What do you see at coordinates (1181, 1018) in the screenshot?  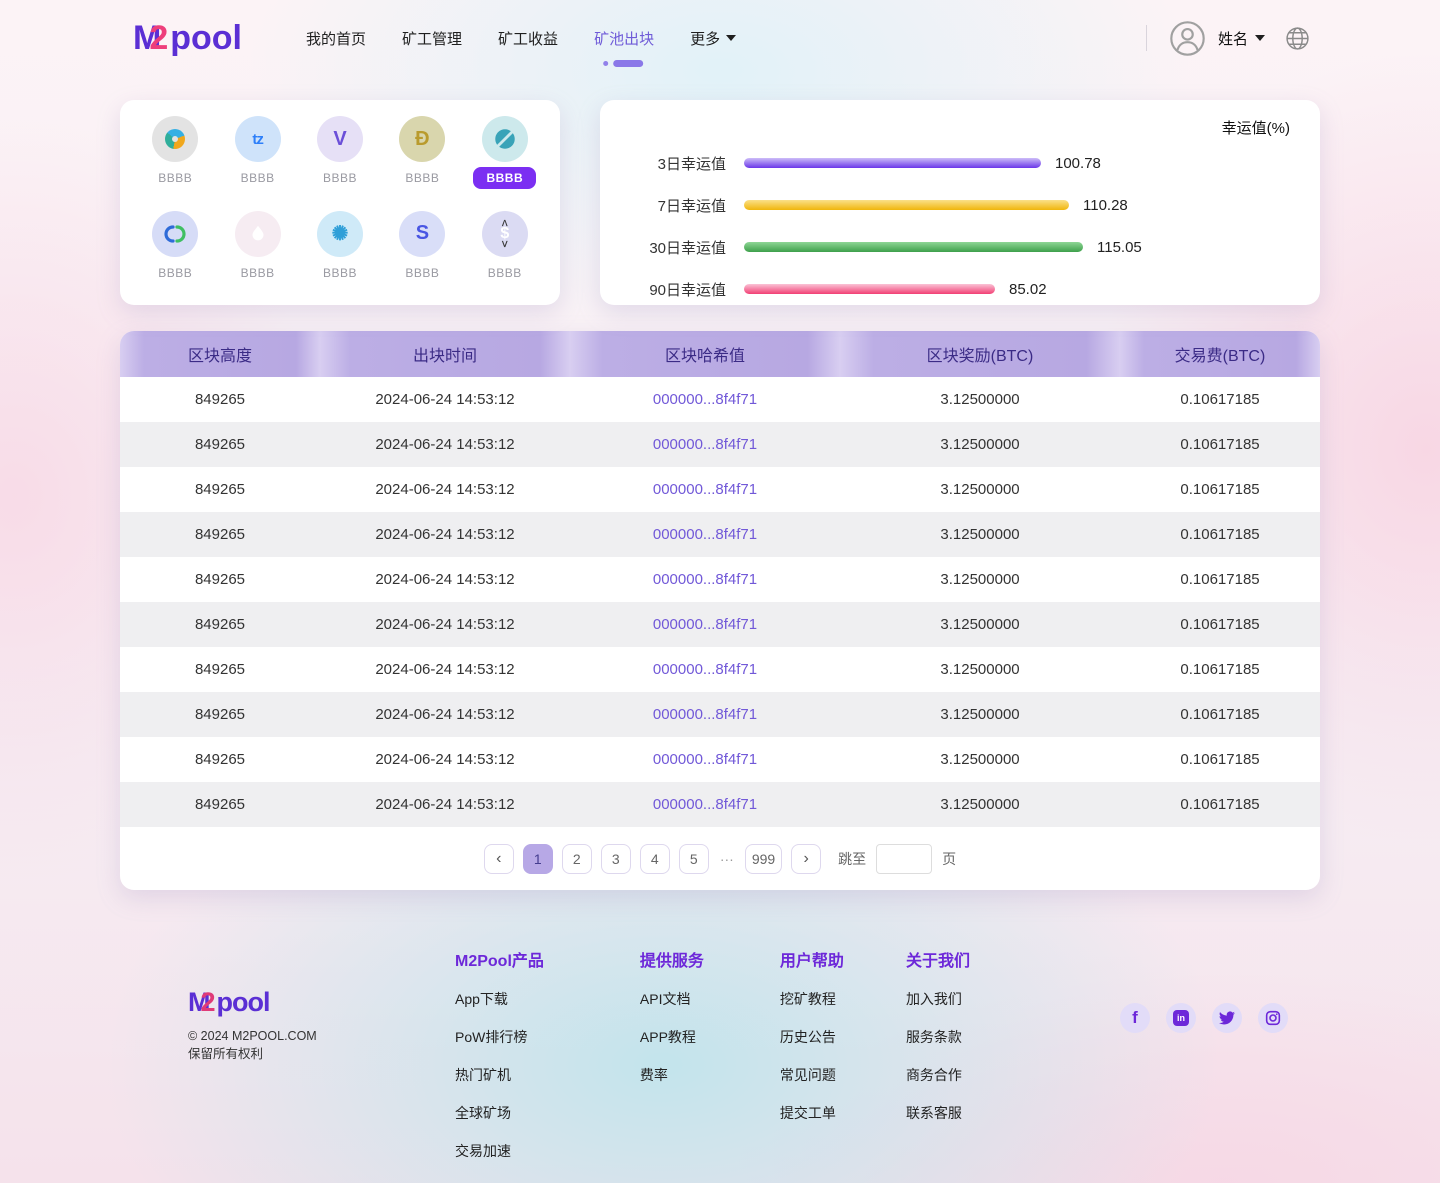 I see `linkedin-icon: in` at bounding box center [1181, 1018].